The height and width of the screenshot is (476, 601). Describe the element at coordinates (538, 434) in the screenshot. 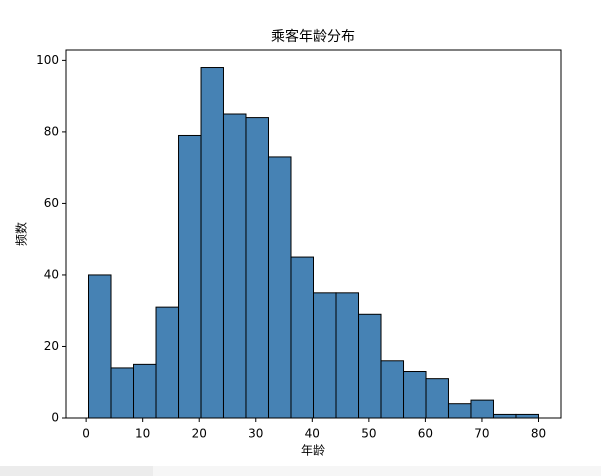

I see `x-tick-label: 80` at that location.